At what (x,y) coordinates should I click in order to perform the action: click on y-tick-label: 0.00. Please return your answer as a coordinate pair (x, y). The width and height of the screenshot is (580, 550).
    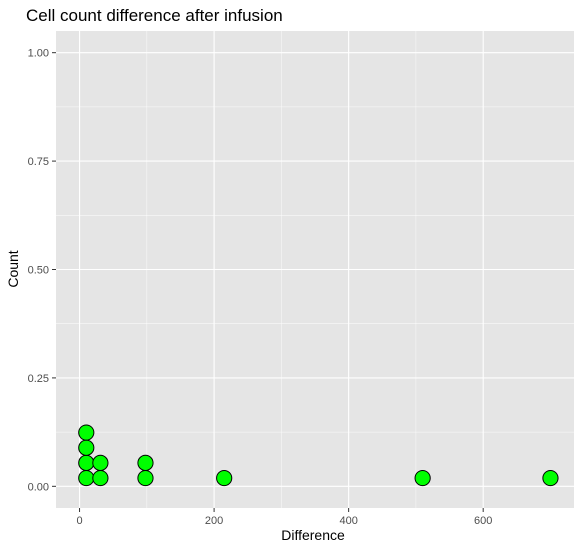
    Looking at the image, I should click on (38, 487).